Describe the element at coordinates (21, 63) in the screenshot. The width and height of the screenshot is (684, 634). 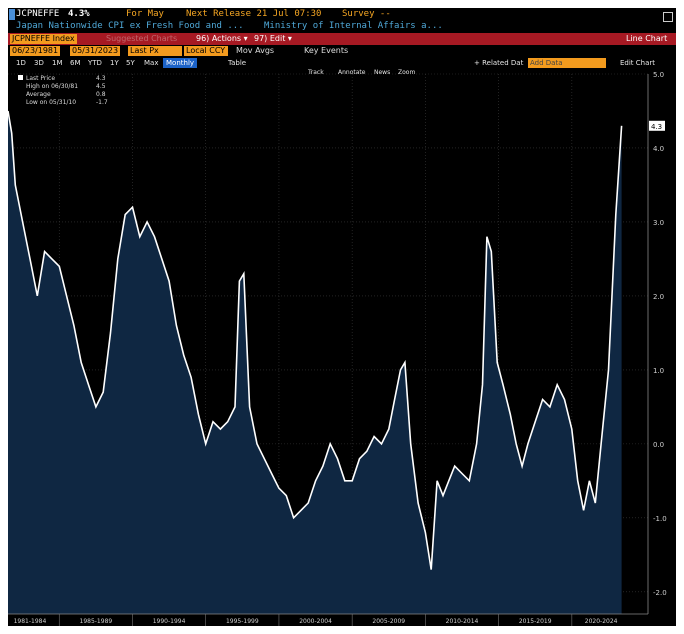
I see `range-1d: 1D` at that location.